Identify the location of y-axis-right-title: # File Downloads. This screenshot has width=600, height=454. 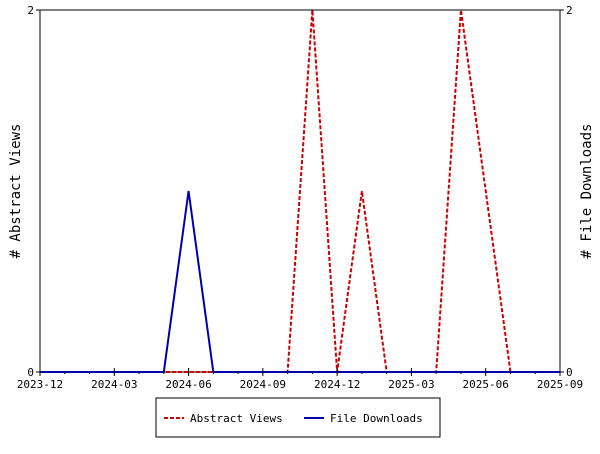
(587, 191).